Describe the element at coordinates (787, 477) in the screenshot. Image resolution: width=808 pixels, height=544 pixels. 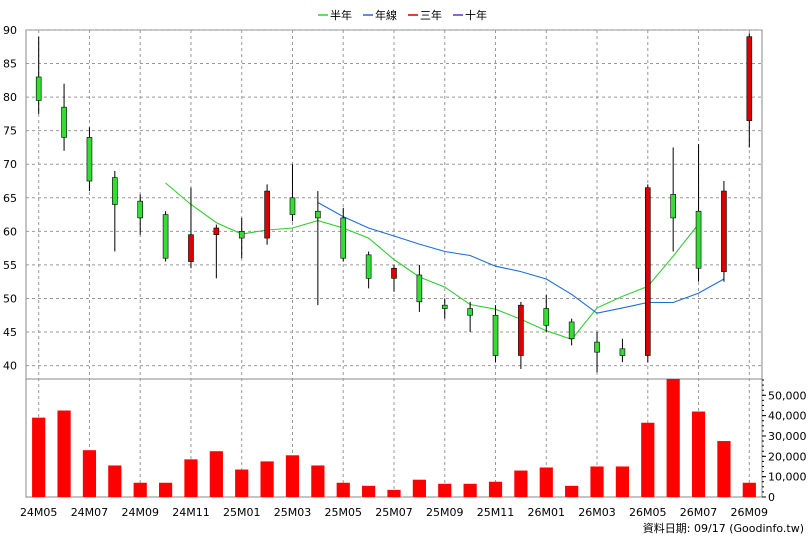
I see `volume-tick-label: 10,000` at that location.